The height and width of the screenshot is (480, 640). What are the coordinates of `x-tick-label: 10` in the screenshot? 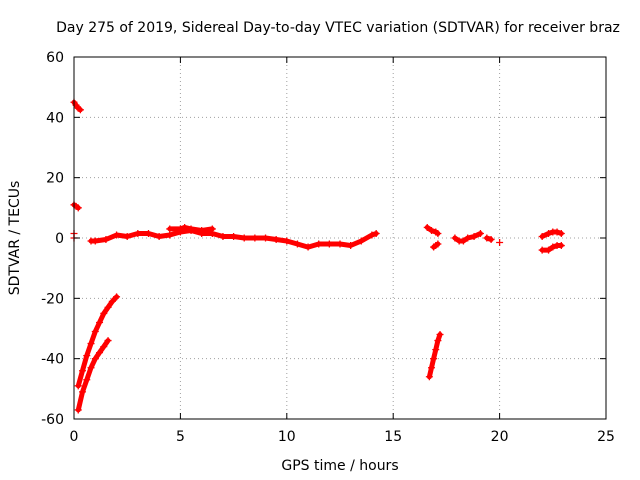 It's located at (287, 437).